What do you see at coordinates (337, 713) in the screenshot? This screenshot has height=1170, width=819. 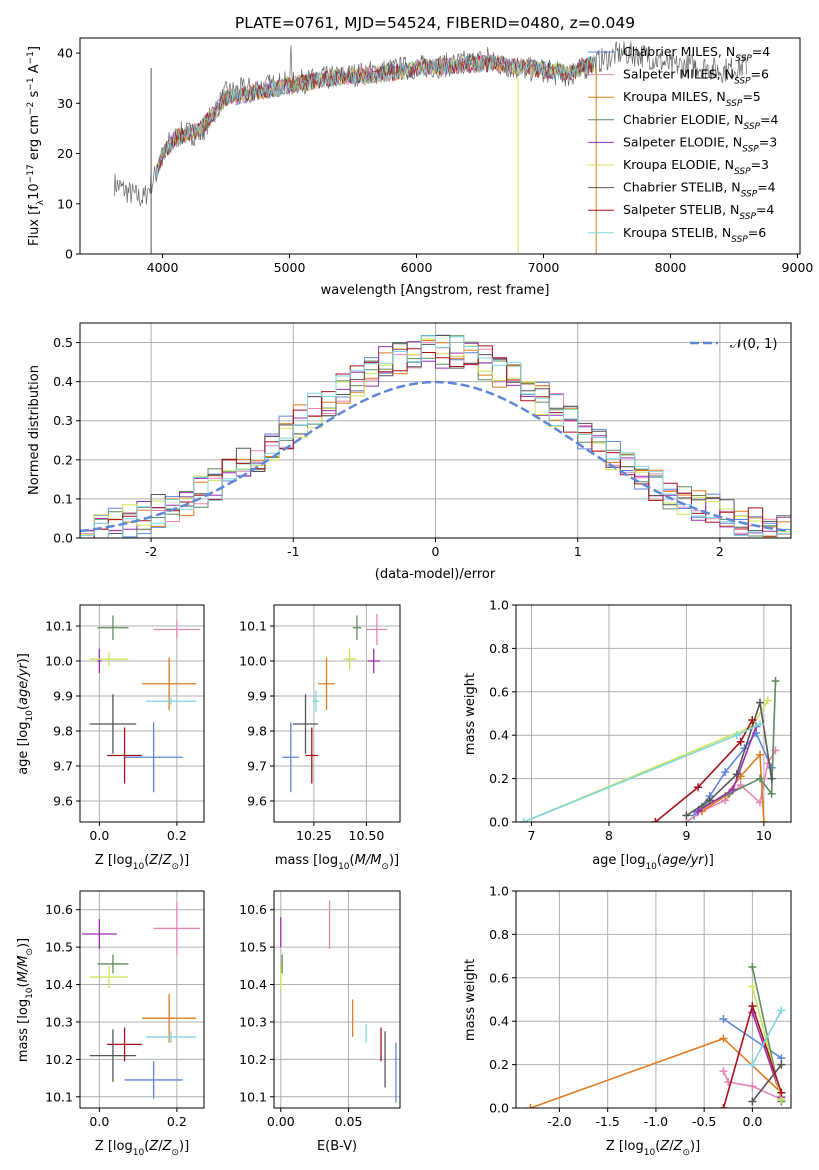 I see `age_vs_mass-frame` at bounding box center [337, 713].